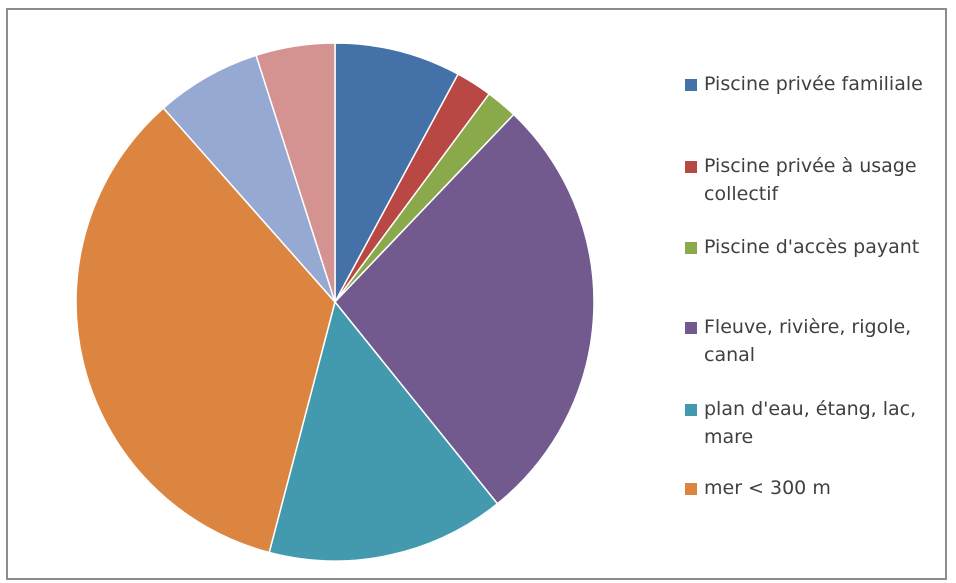 This screenshot has width=956, height=583. What do you see at coordinates (767, 488) in the screenshot?
I see `legend-label: mer < 300 m` at bounding box center [767, 488].